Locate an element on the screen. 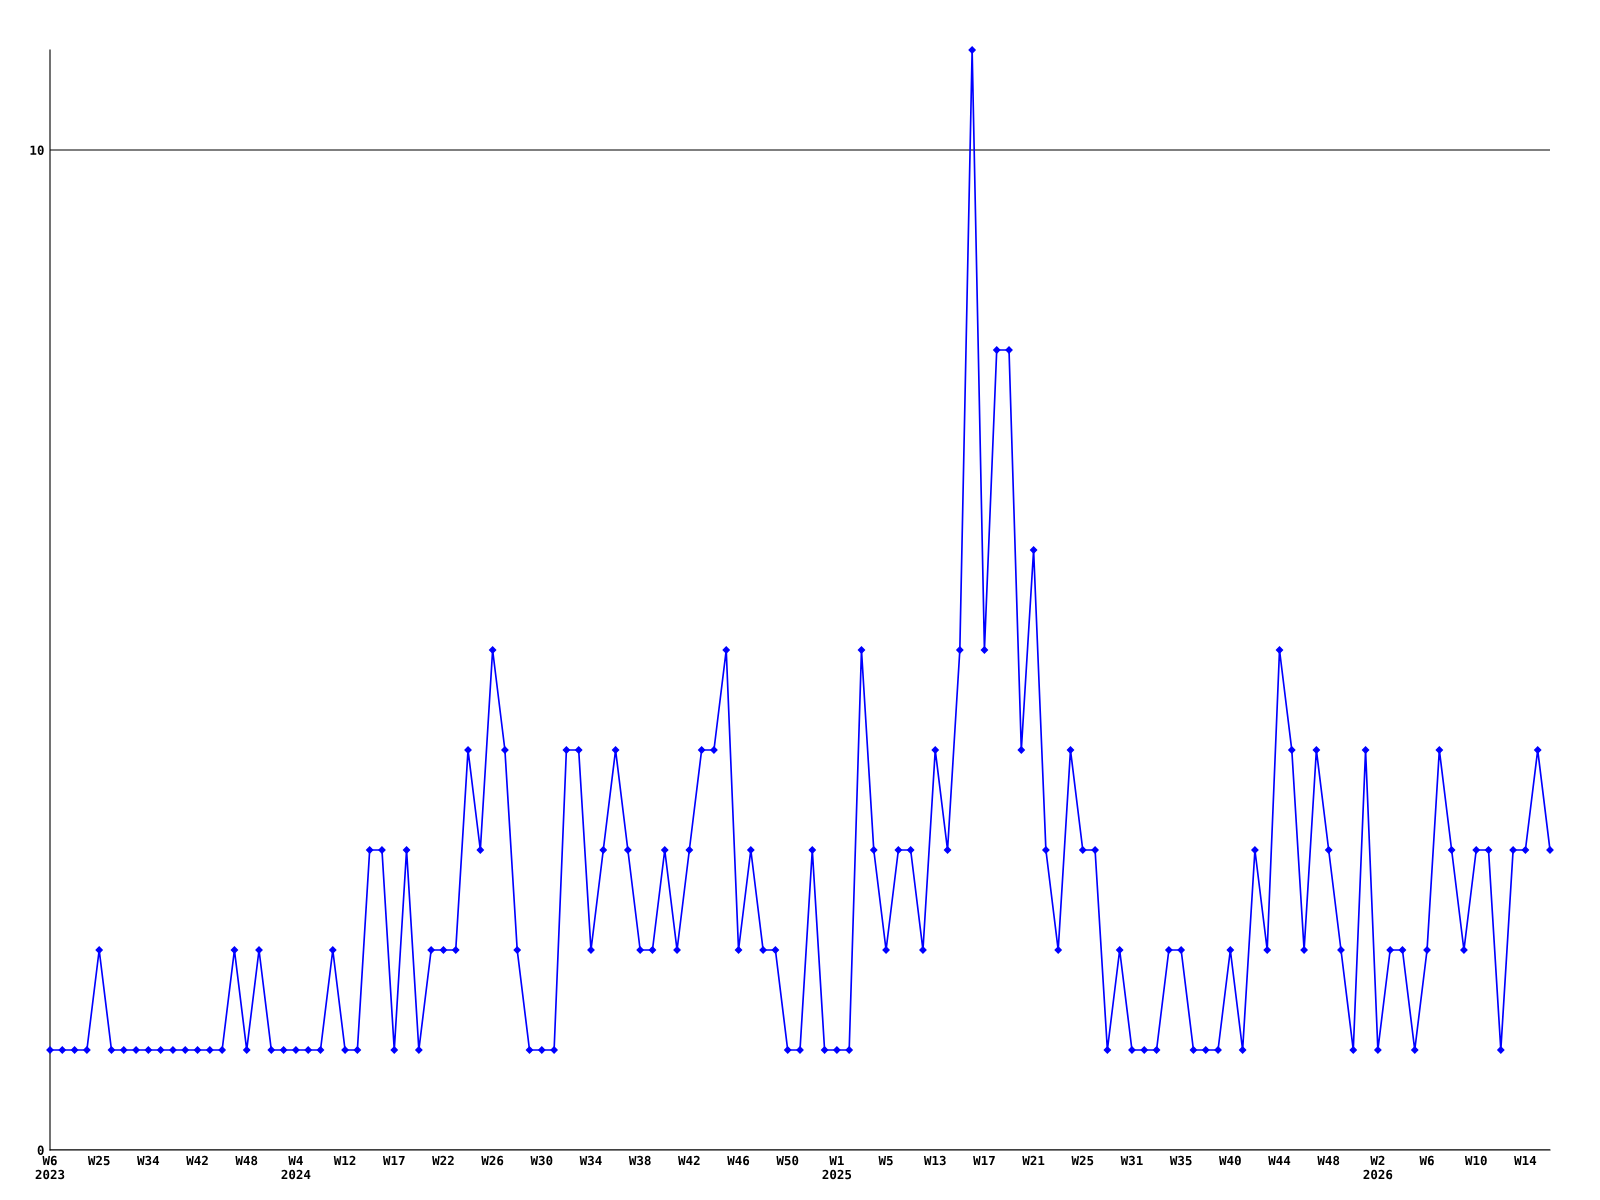 The image size is (1600, 1200). x-tick-label: W13 is located at coordinates (934, 1160).